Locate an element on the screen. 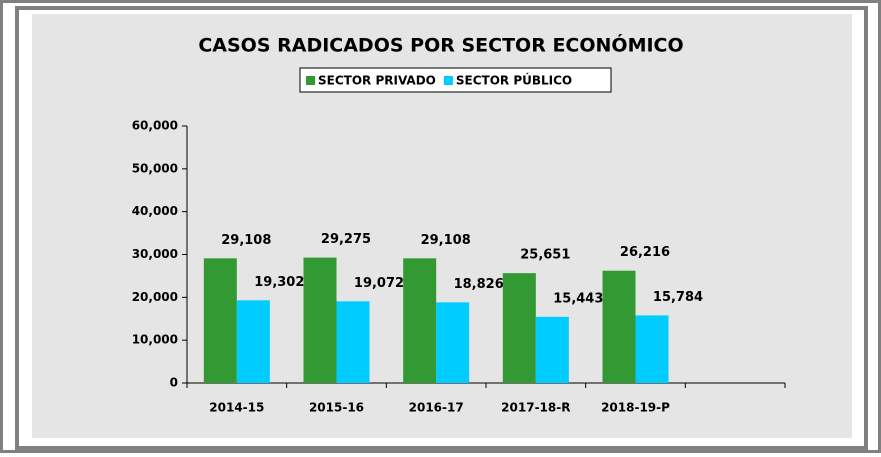 This screenshot has width=881, height=457. data-label: 29,275 is located at coordinates (346, 239).